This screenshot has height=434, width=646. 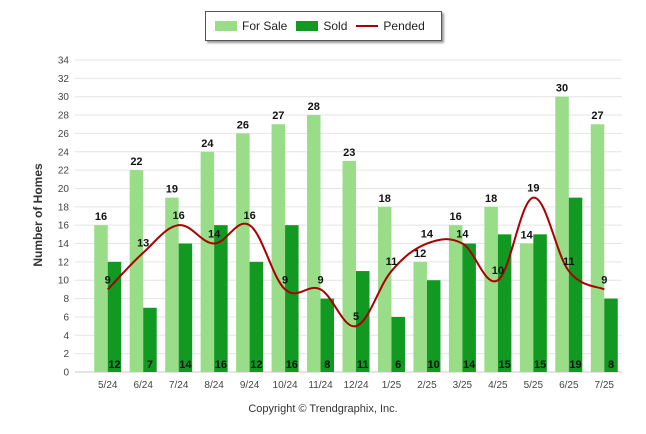 I want to click on data-label-sold: 11, so click(x=363, y=365).